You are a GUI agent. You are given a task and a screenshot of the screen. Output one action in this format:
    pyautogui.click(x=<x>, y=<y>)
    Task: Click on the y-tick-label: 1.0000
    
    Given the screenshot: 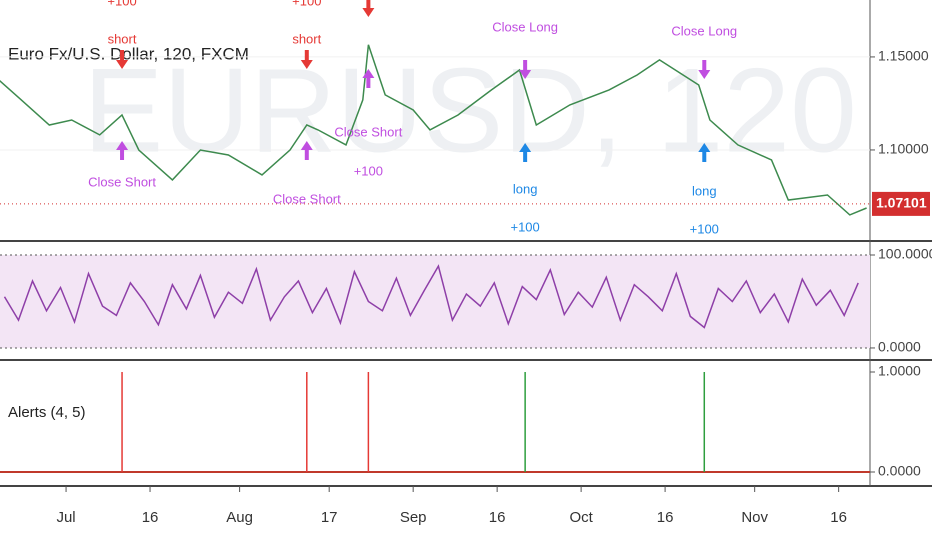 What is the action you would take?
    pyautogui.click(x=899, y=371)
    